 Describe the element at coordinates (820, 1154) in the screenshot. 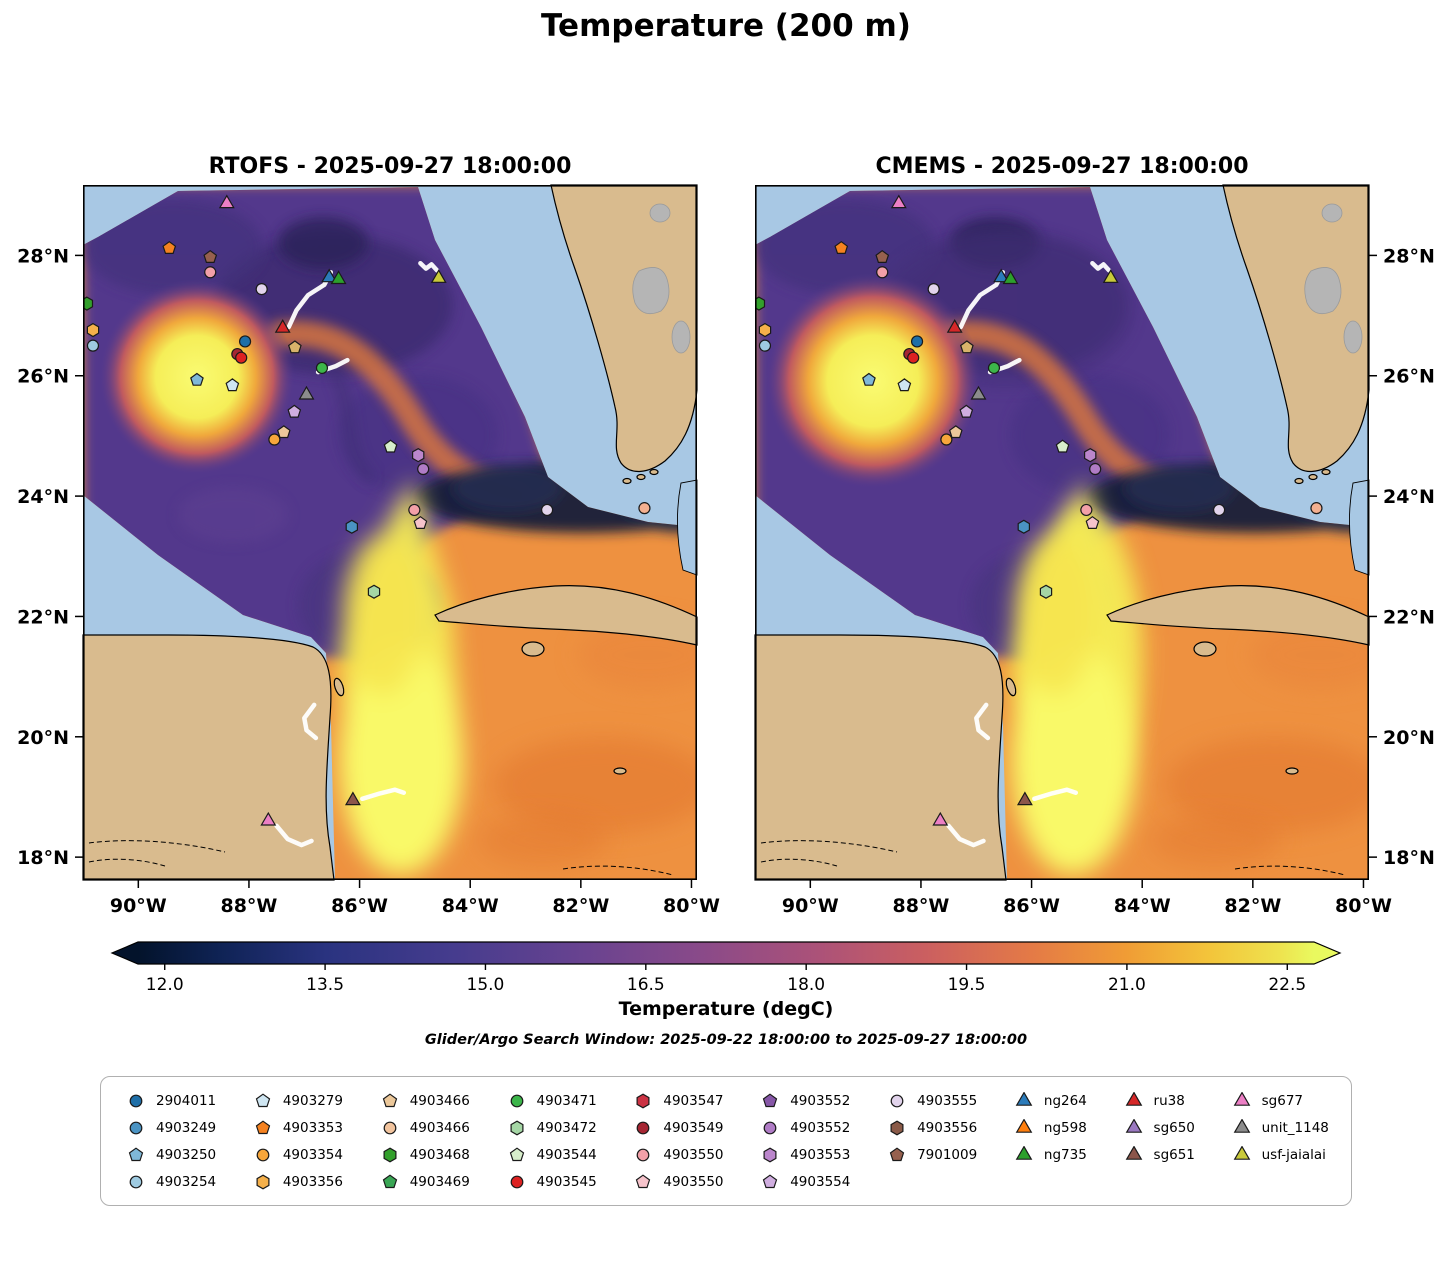

I see `legend-label: 4903553` at that location.